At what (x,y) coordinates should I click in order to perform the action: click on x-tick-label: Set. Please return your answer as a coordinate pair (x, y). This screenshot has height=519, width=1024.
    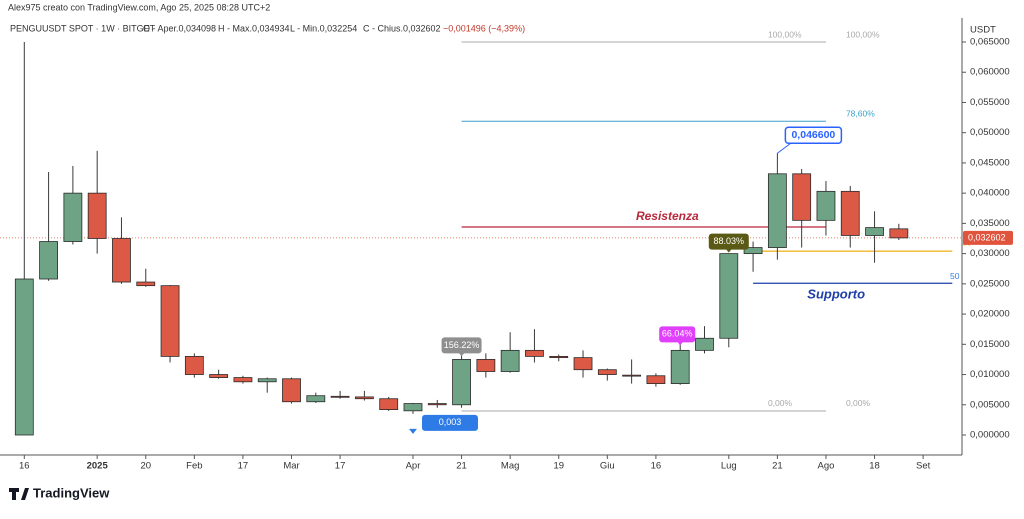
    Looking at the image, I should click on (923, 466).